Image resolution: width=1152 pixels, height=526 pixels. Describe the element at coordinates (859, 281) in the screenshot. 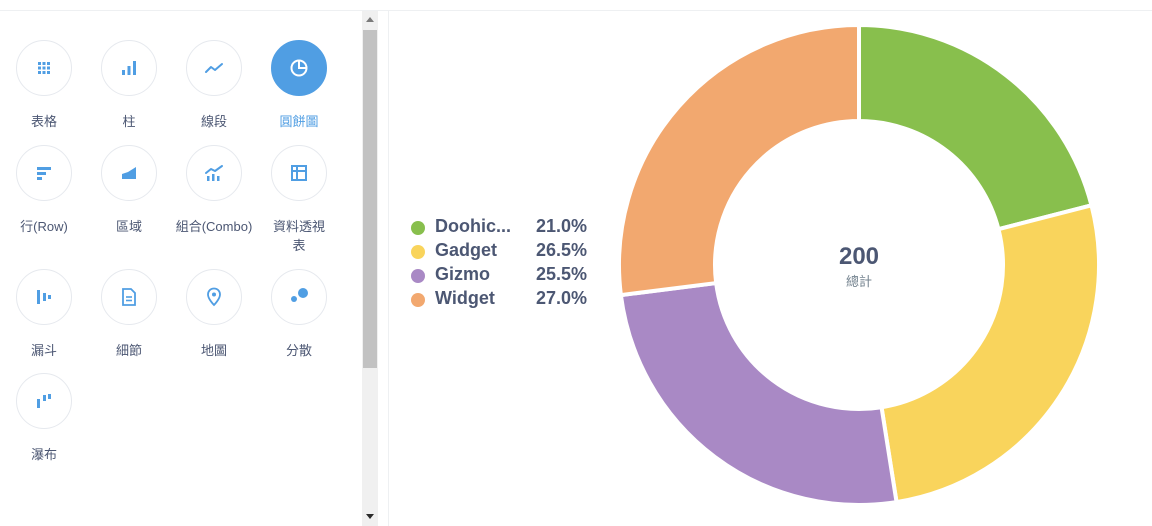

I see `donut-total-label: 總計` at that location.